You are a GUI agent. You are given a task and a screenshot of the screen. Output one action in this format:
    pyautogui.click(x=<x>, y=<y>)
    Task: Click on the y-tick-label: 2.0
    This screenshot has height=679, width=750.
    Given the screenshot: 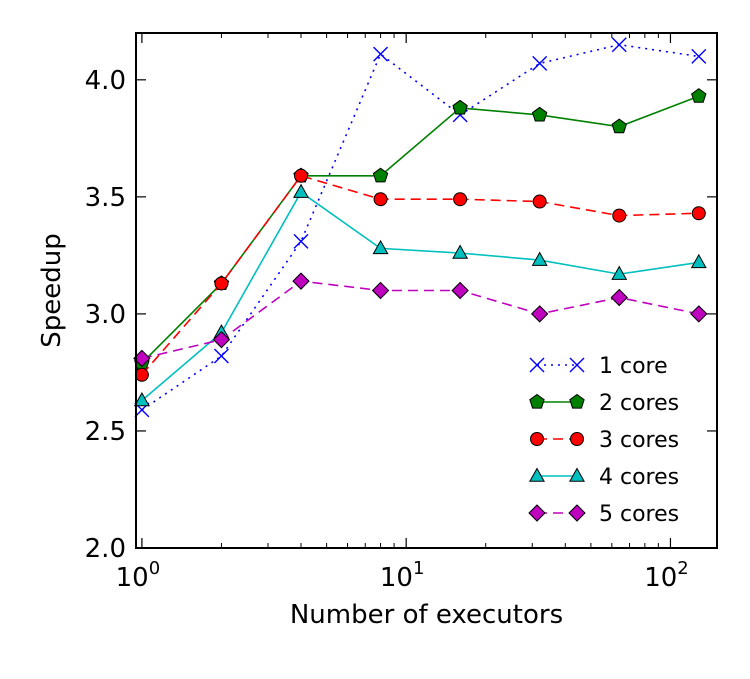 What is the action you would take?
    pyautogui.click(x=105, y=549)
    